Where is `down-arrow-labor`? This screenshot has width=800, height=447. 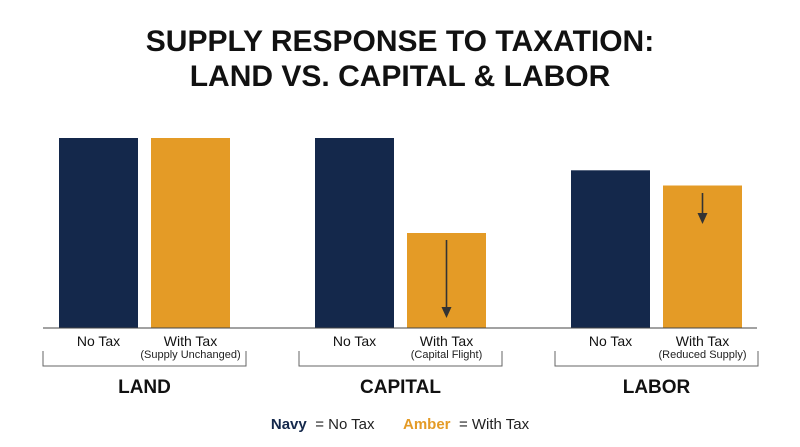
down-arrow-labor is located at coordinates (702, 208).